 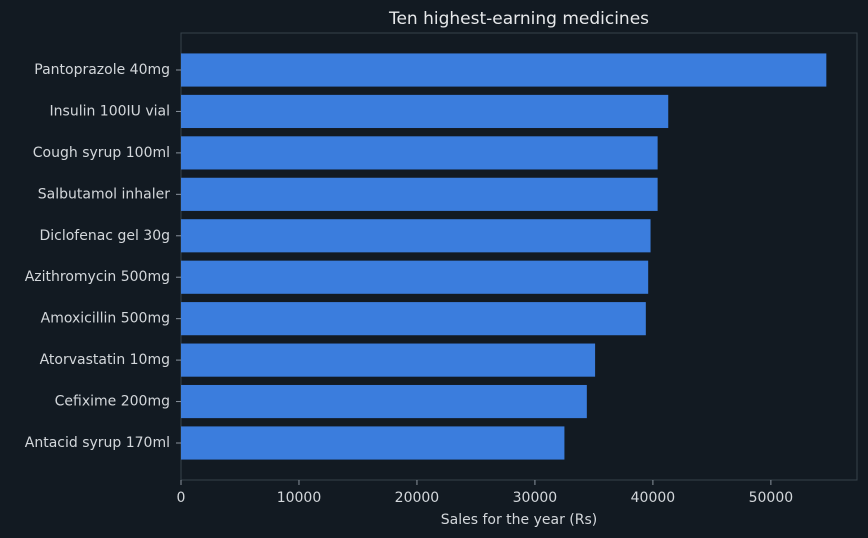 What do you see at coordinates (104, 236) in the screenshot?
I see `y-tick-label: Diclofenac gel 30g` at bounding box center [104, 236].